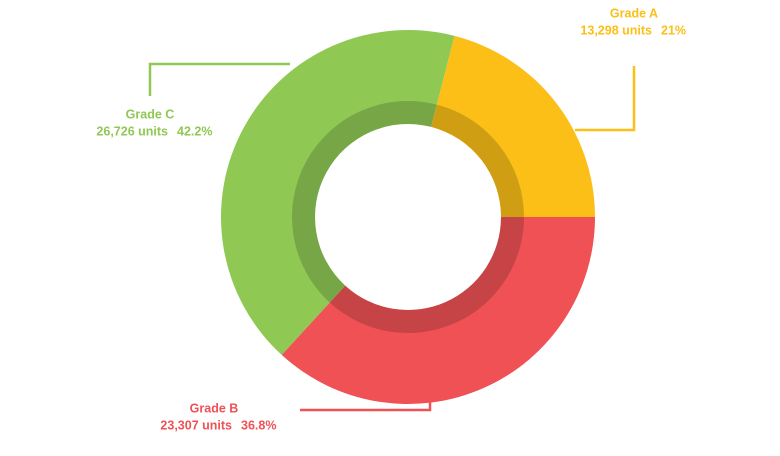 The image size is (780, 456). What do you see at coordinates (258, 425) in the screenshot?
I see `label-percent: 36.8%` at bounding box center [258, 425].